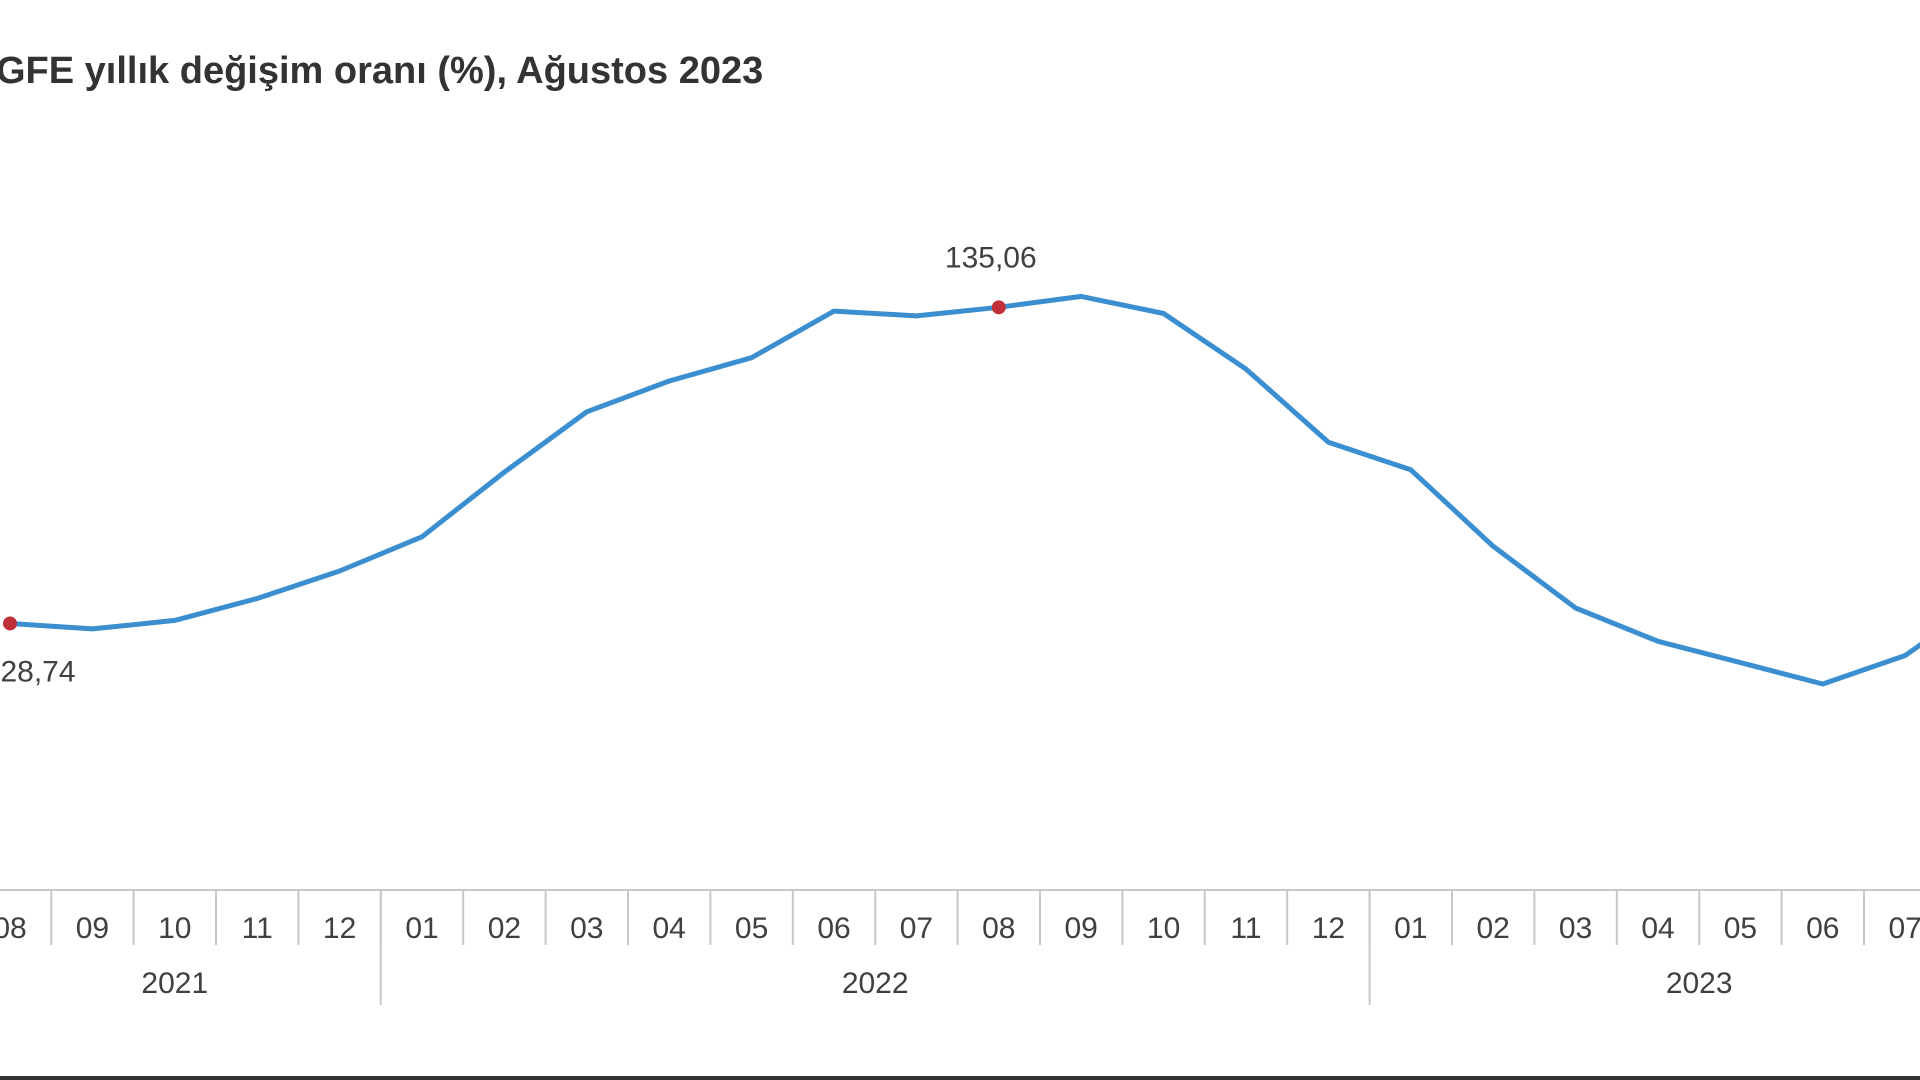 The image size is (1920, 1080). Describe the element at coordinates (875, 983) in the screenshot. I see `year-label: 2022` at that location.